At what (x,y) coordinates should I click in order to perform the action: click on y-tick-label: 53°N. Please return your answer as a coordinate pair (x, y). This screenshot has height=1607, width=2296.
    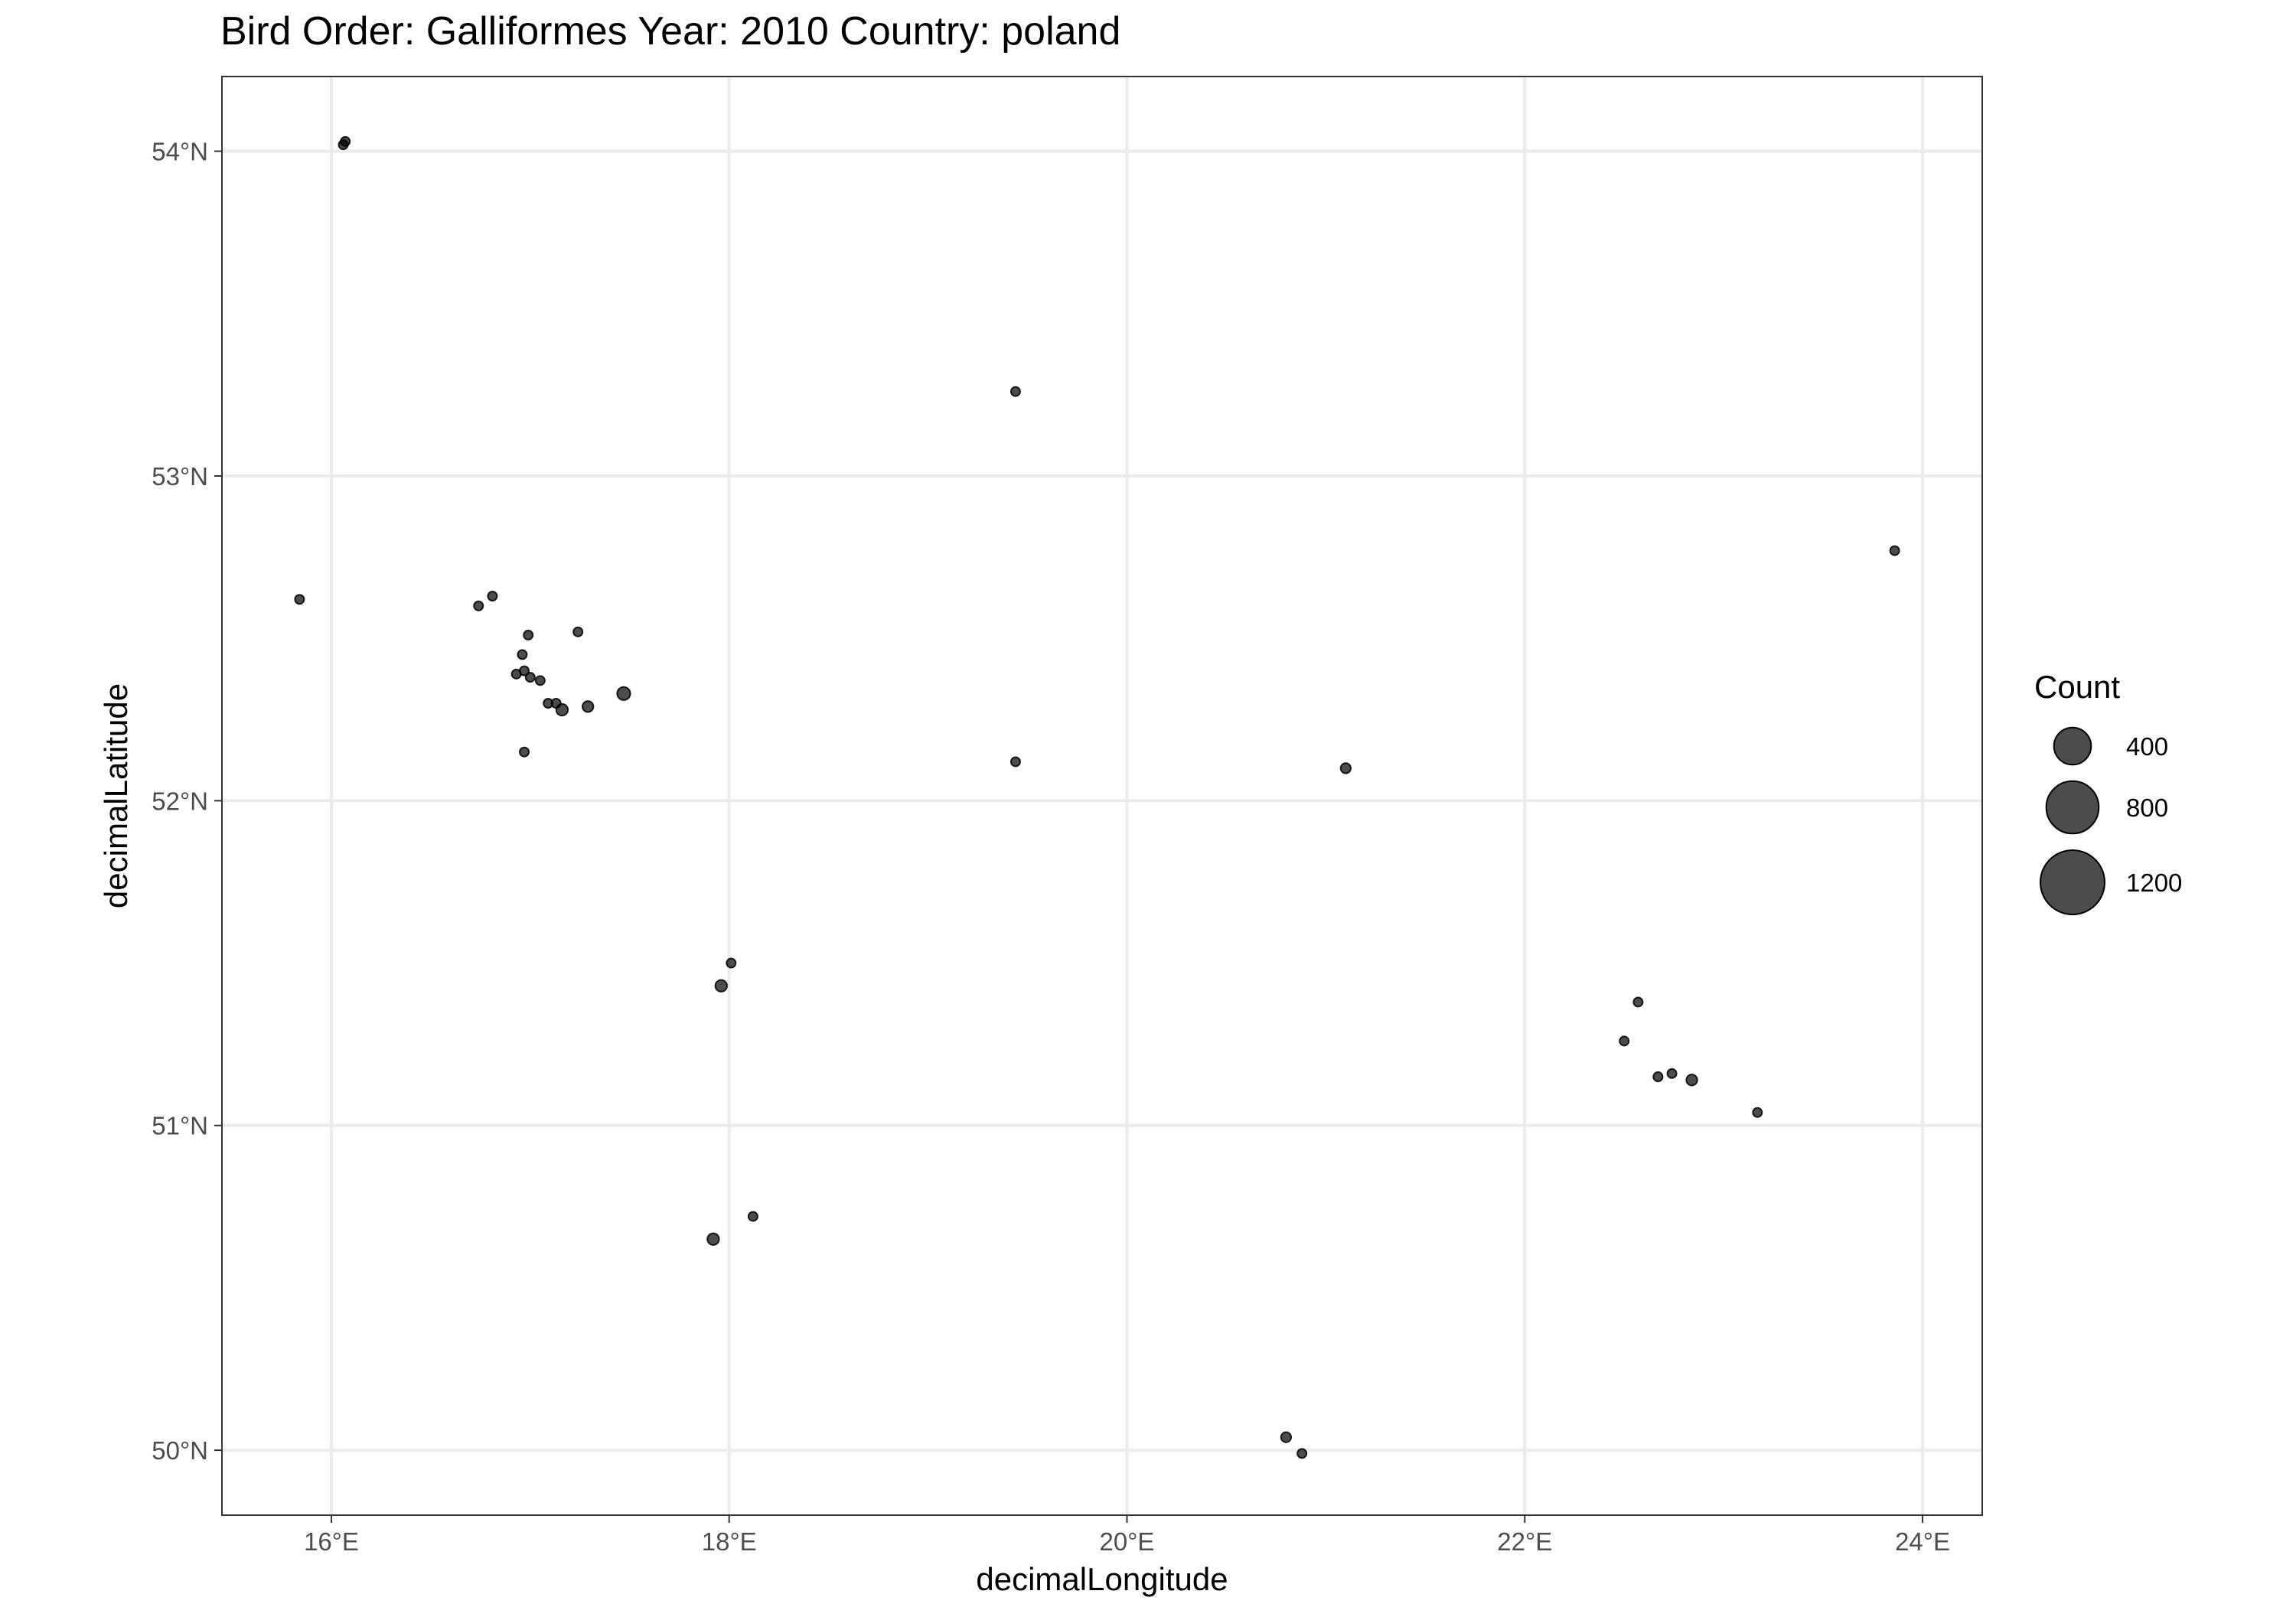
    Looking at the image, I should click on (180, 476).